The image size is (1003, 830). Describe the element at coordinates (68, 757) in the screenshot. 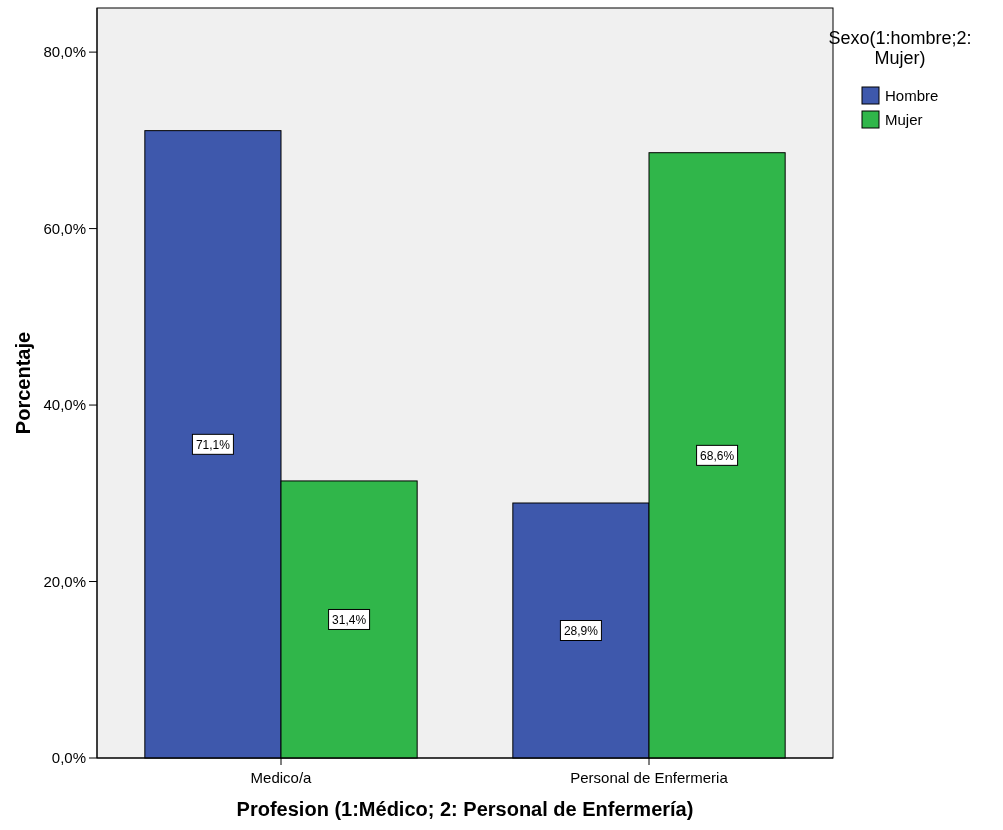

I see `y-tick-label: 0,0%` at that location.